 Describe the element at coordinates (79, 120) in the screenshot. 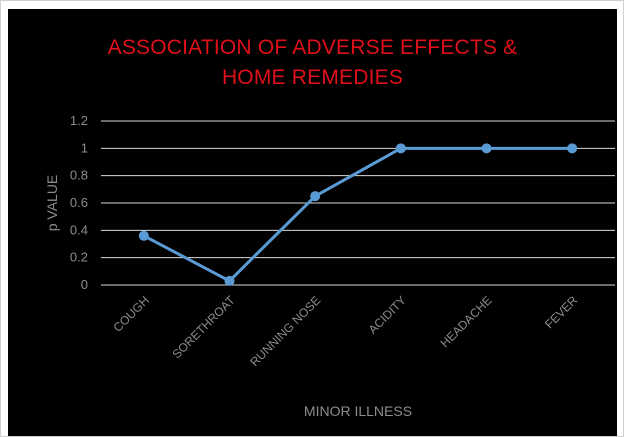

I see `y-tick-label: 1.2` at that location.